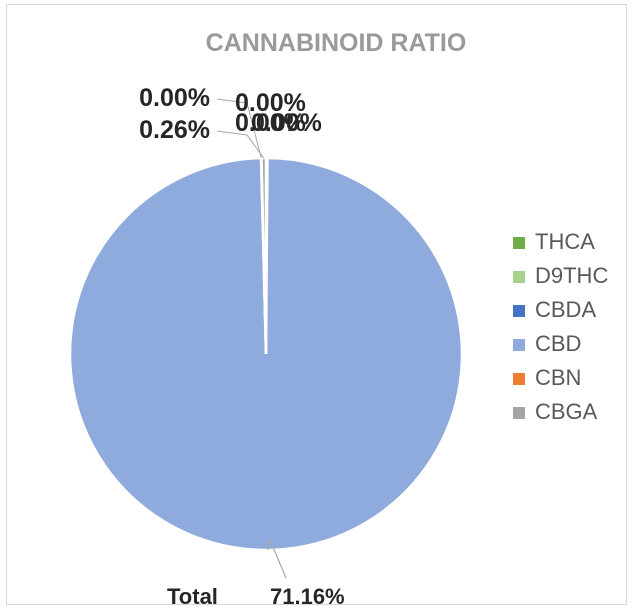 This screenshot has height=609, width=635. What do you see at coordinates (256, 595) in the screenshot?
I see `total-footer: Total 71.16%` at bounding box center [256, 595].